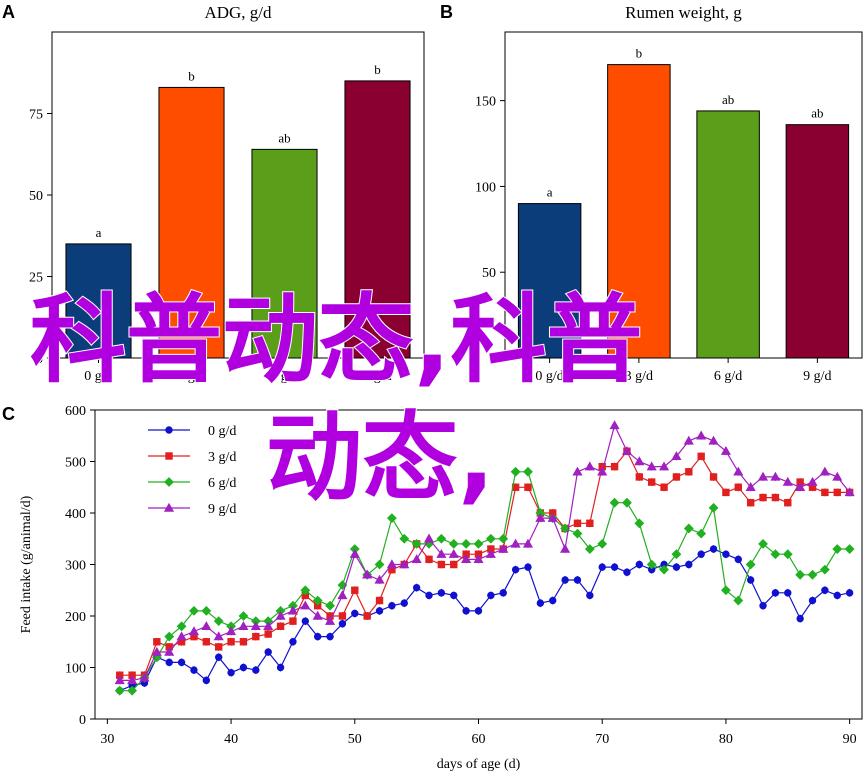 This screenshot has width=866, height=774. I want to click on y-tick-label: 500, so click(75, 463).